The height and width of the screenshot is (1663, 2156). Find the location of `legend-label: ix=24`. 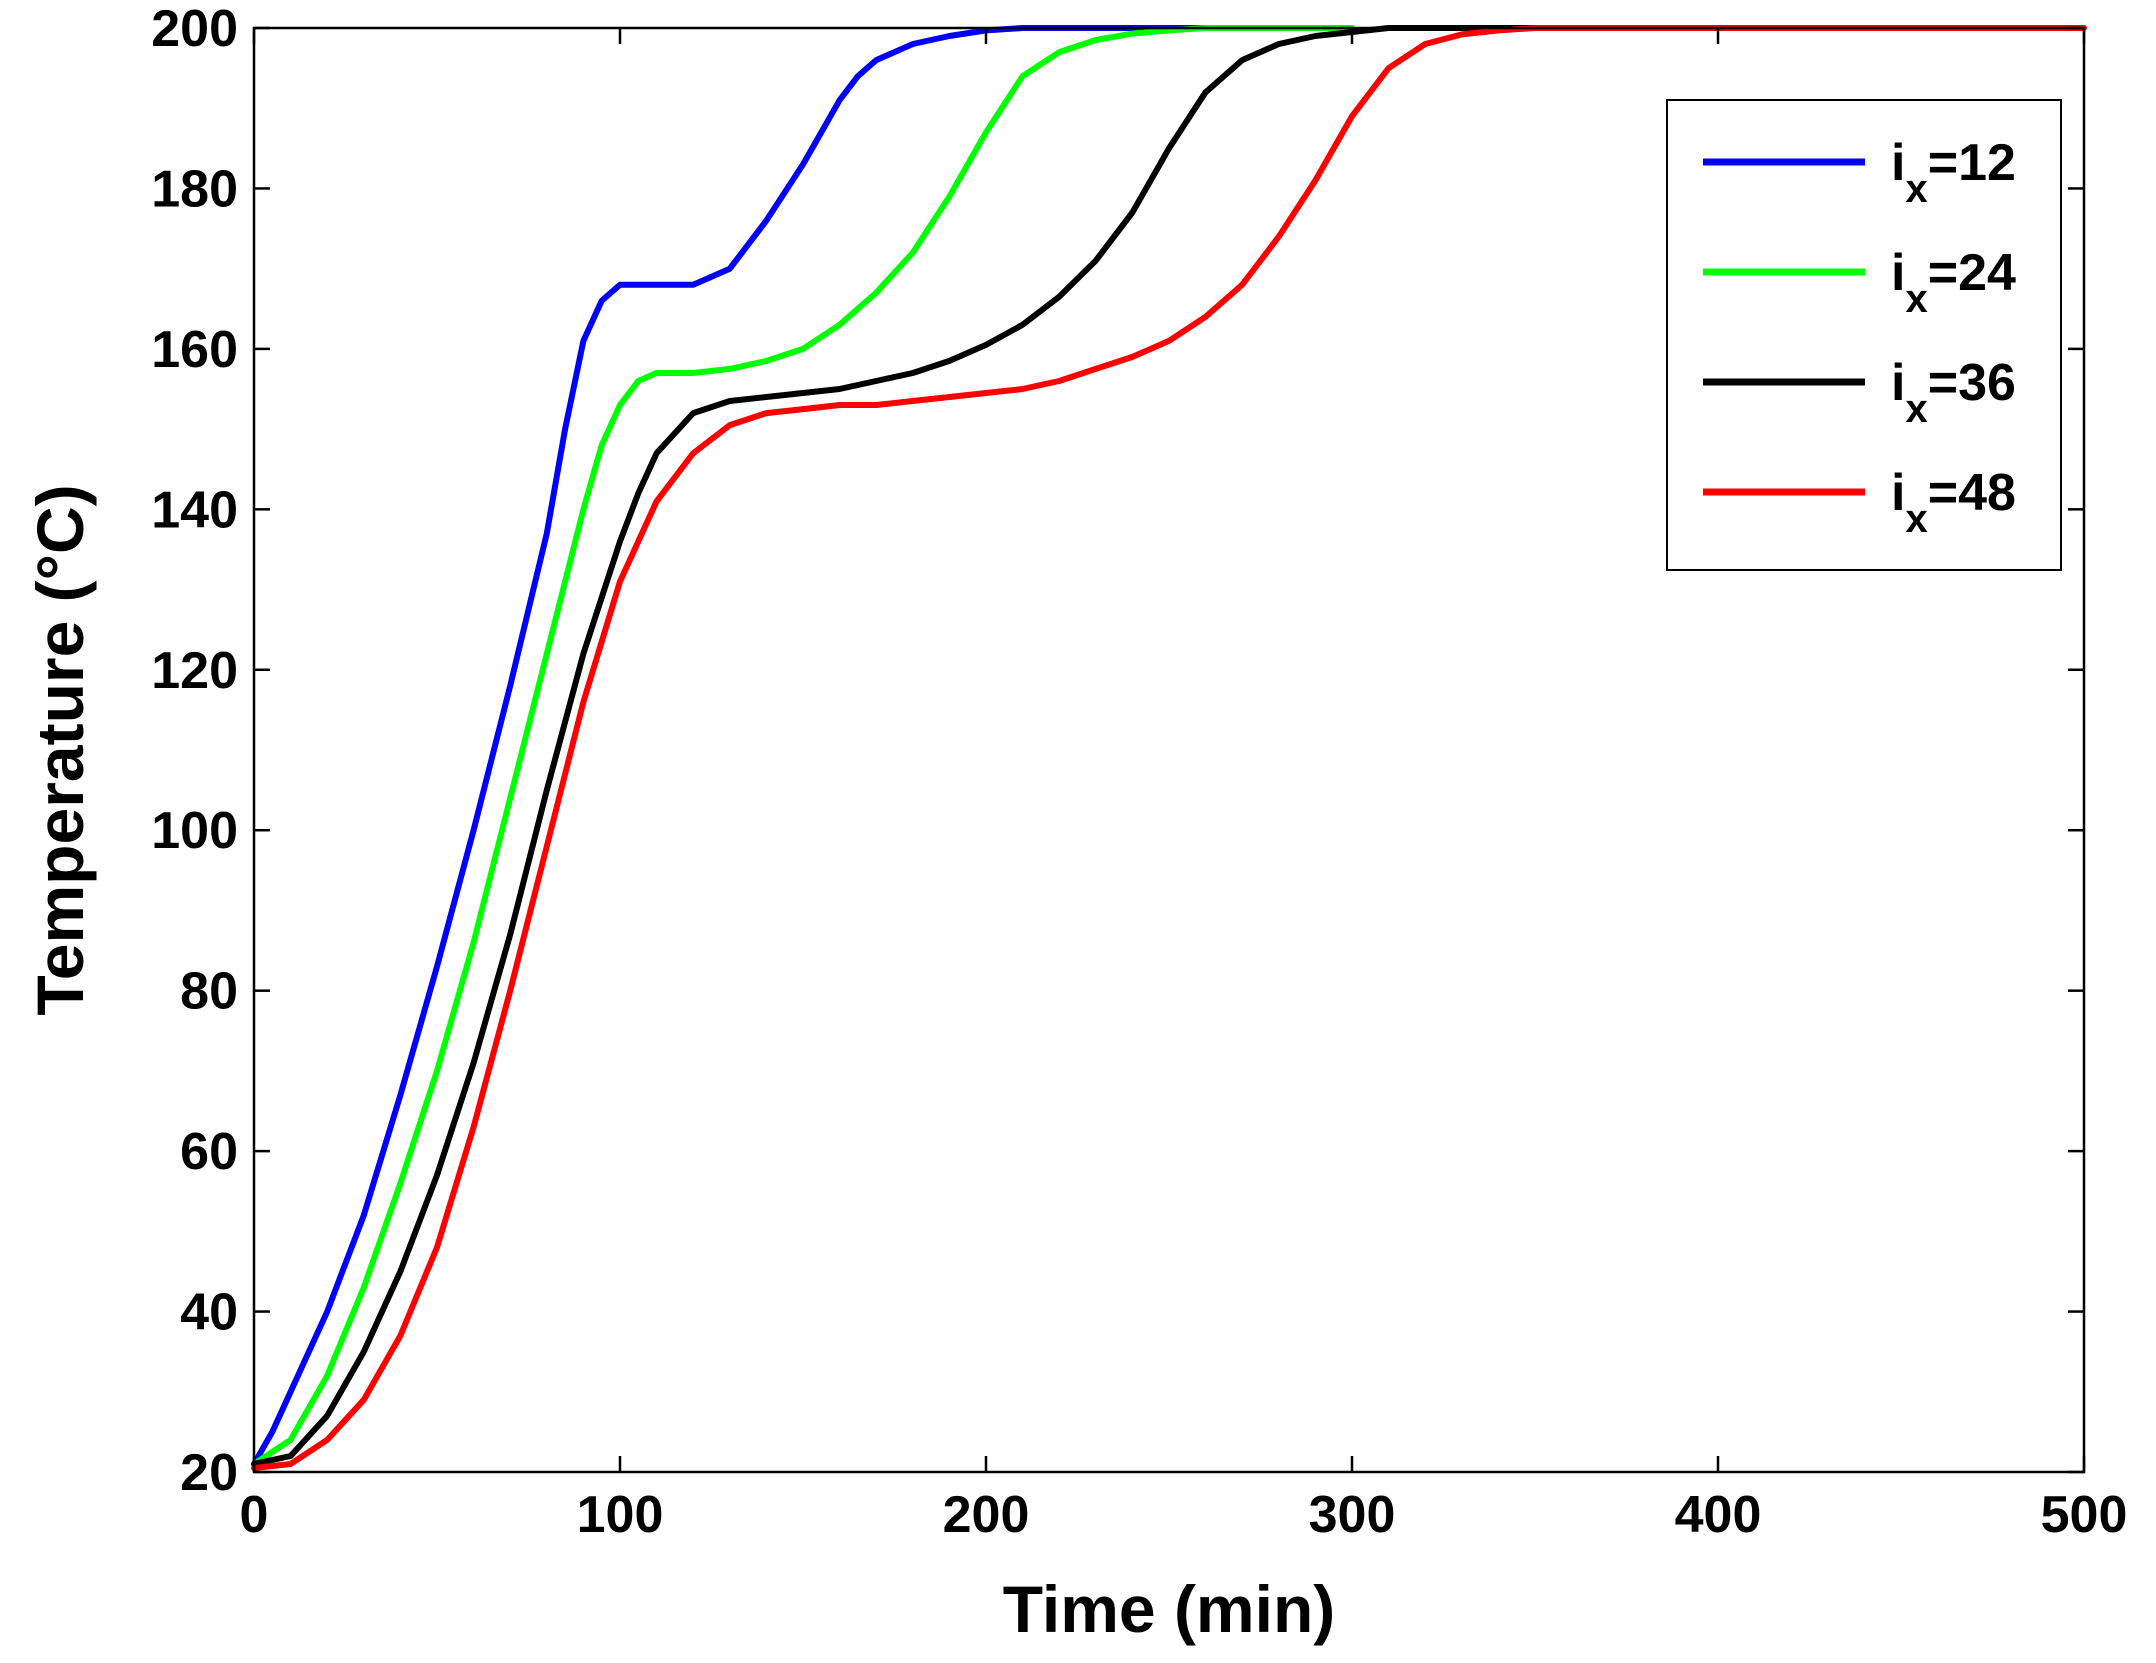

legend-label: ix=24 is located at coordinates (1953, 282).